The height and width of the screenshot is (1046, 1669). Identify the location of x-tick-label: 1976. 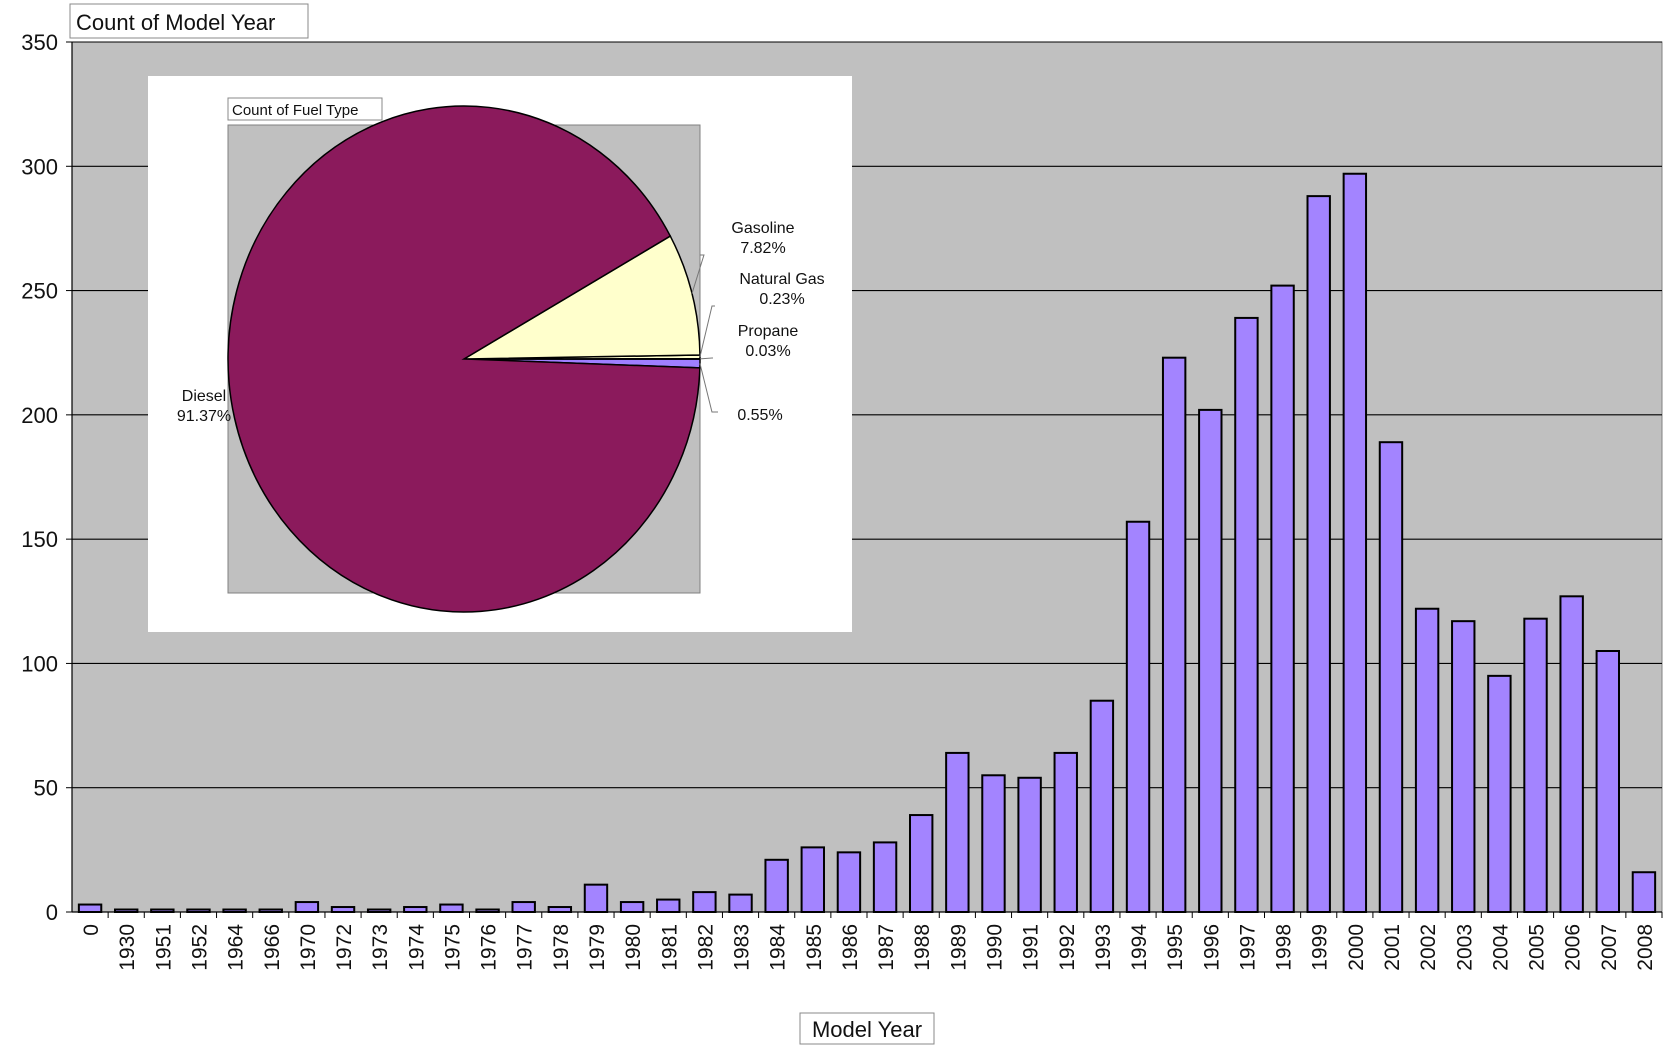
(489, 947).